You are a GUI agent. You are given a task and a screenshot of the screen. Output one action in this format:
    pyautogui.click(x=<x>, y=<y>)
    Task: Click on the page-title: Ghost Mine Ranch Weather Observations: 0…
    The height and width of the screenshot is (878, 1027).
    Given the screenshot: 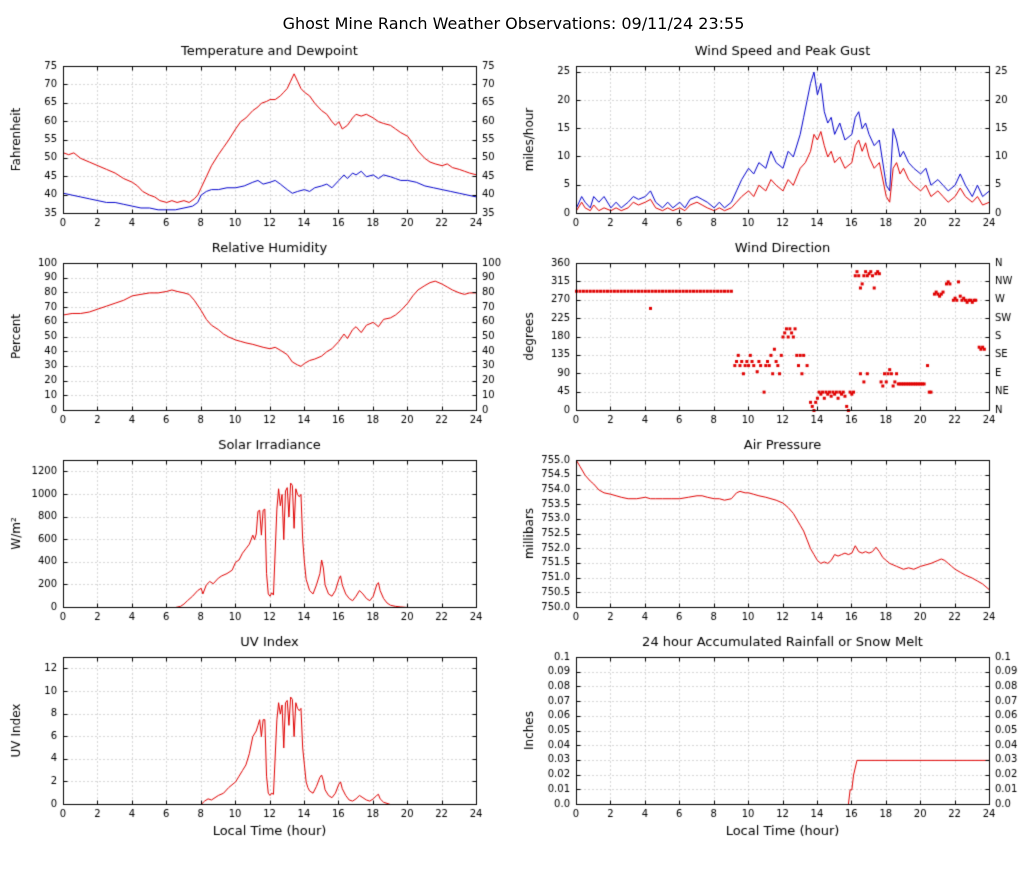 What is the action you would take?
    pyautogui.click(x=513, y=23)
    